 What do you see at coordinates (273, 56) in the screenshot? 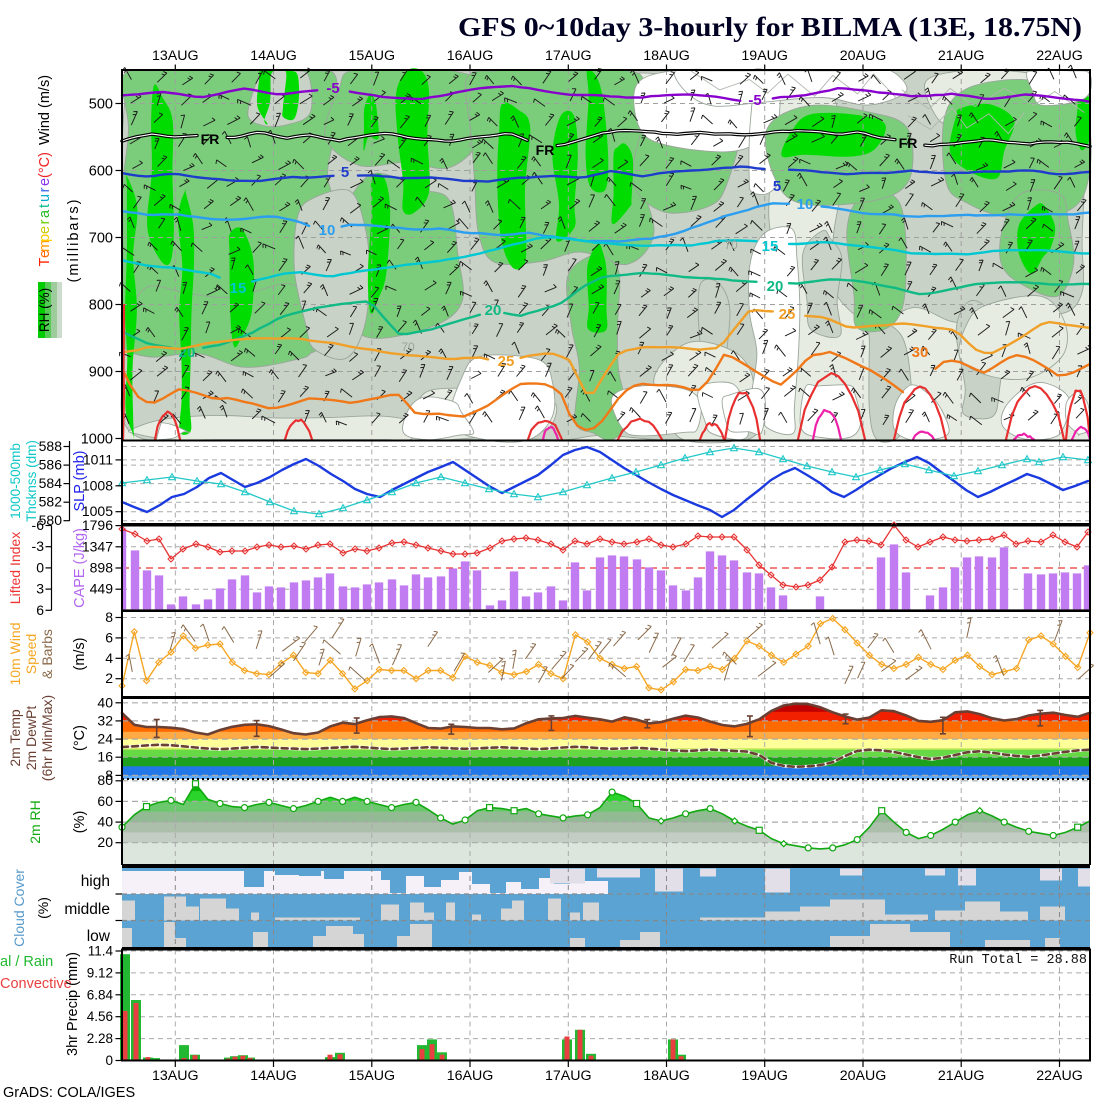
I see `svg-text: 14AUG` at bounding box center [273, 56].